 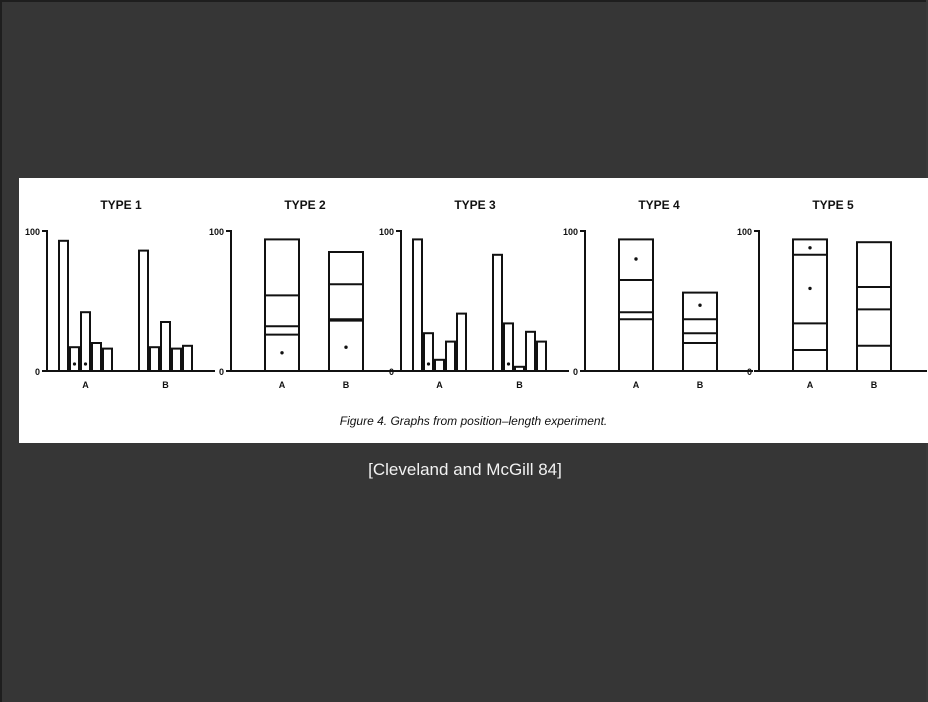 I want to click on chart-title: TYPE 1, so click(x=121, y=205).